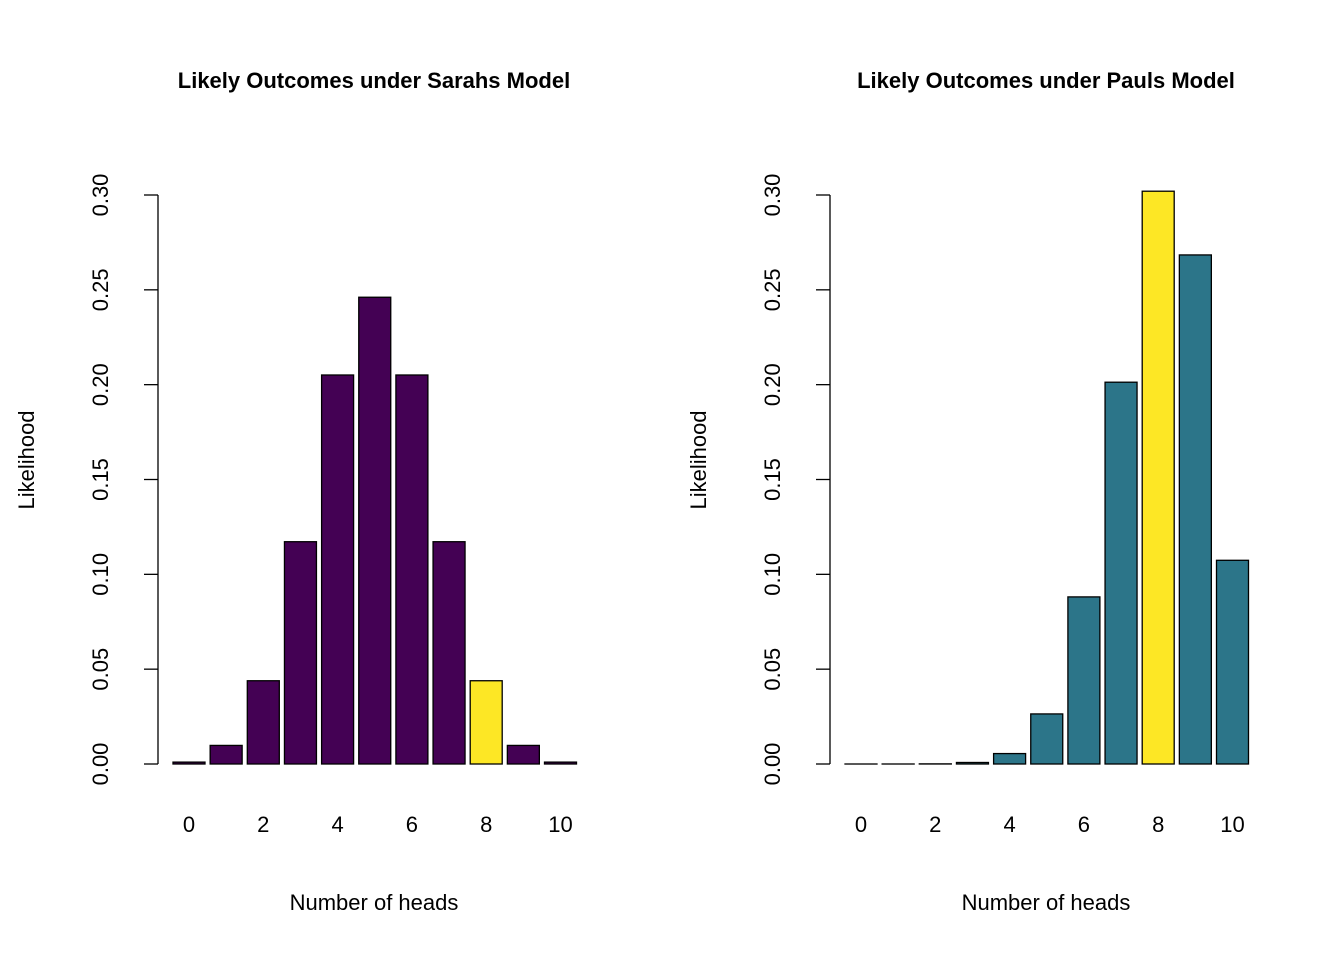 Image resolution: width=1344 pixels, height=960 pixels. What do you see at coordinates (1046, 80) in the screenshot?
I see `chart-title: Likely Outcomes under Pauls Model` at bounding box center [1046, 80].